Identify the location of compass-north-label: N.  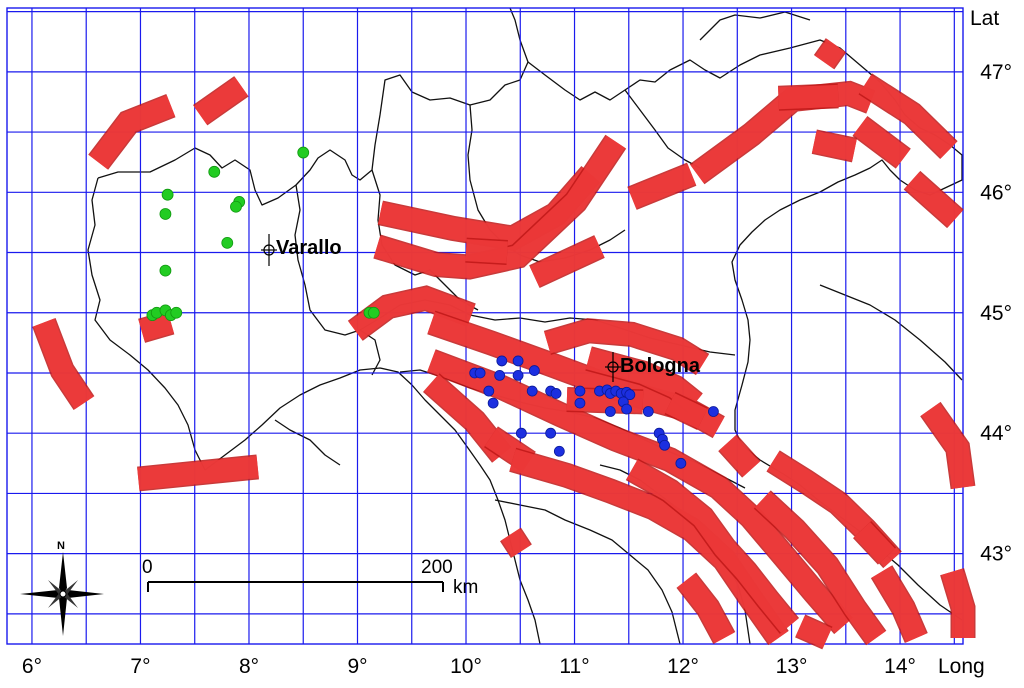
(61, 546).